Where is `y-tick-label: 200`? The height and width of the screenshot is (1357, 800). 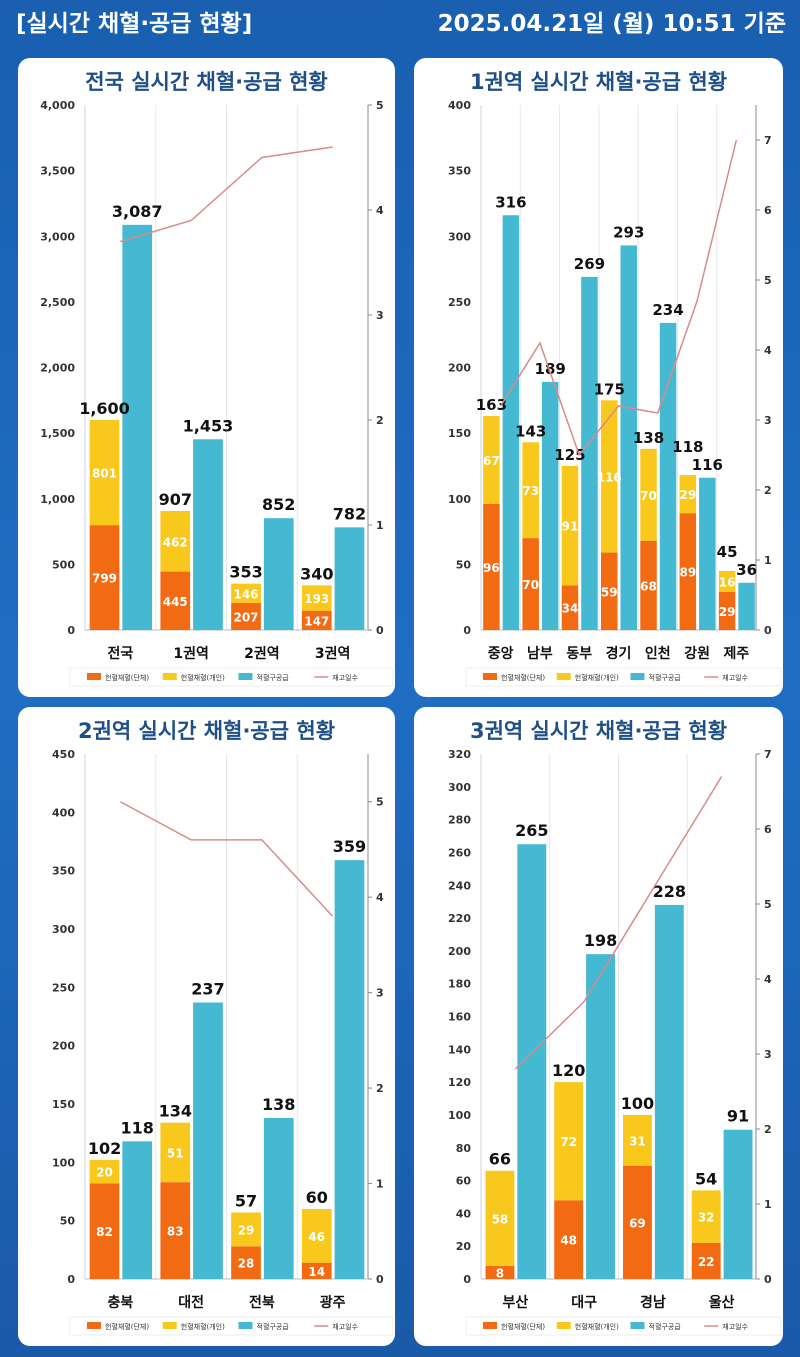
y-tick-label: 200 is located at coordinates (459, 951).